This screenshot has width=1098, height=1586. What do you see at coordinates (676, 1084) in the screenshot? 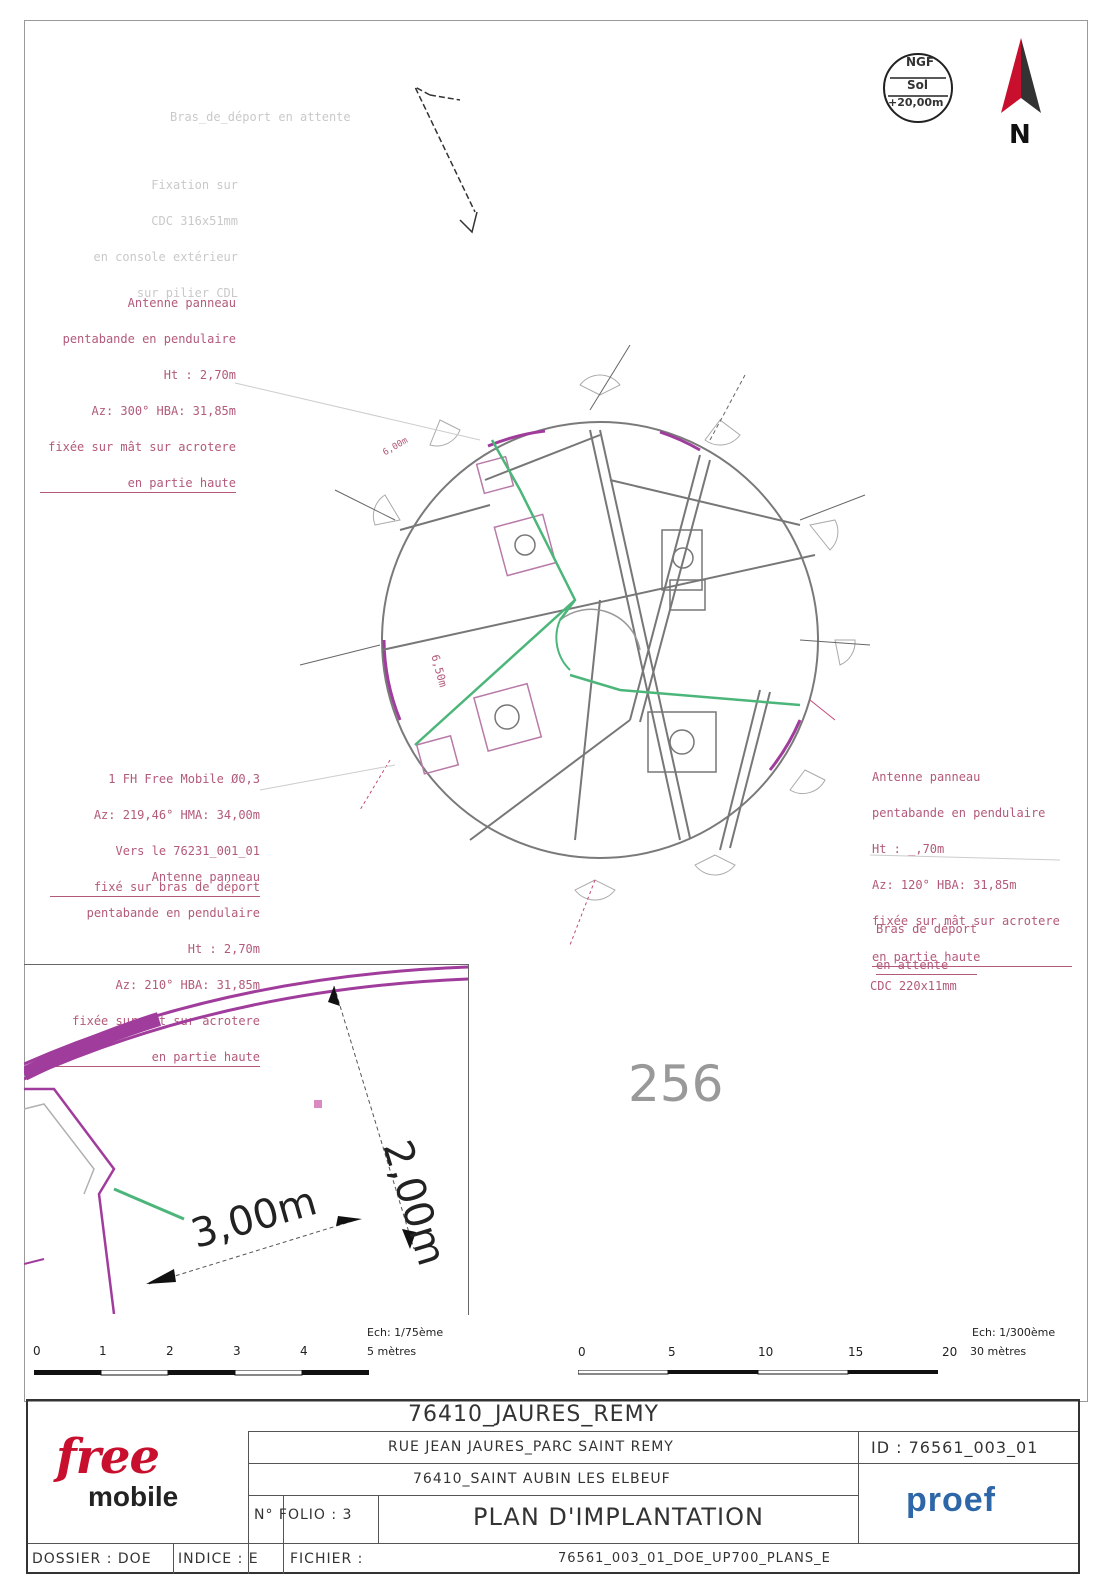
I see `number-256: 256` at bounding box center [676, 1084].